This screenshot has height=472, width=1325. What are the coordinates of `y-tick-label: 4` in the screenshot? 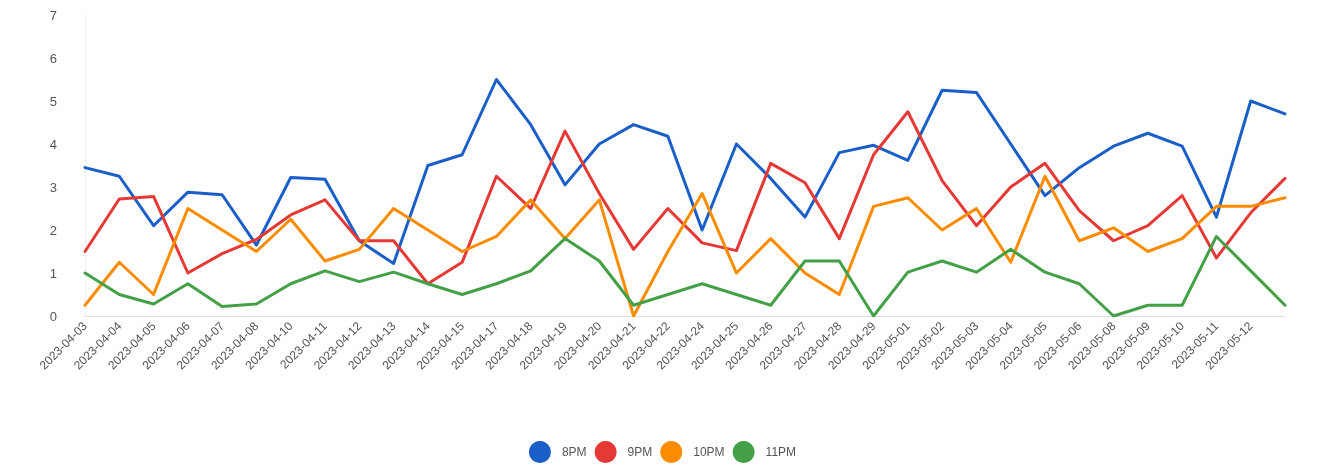 It's located at (53, 144).